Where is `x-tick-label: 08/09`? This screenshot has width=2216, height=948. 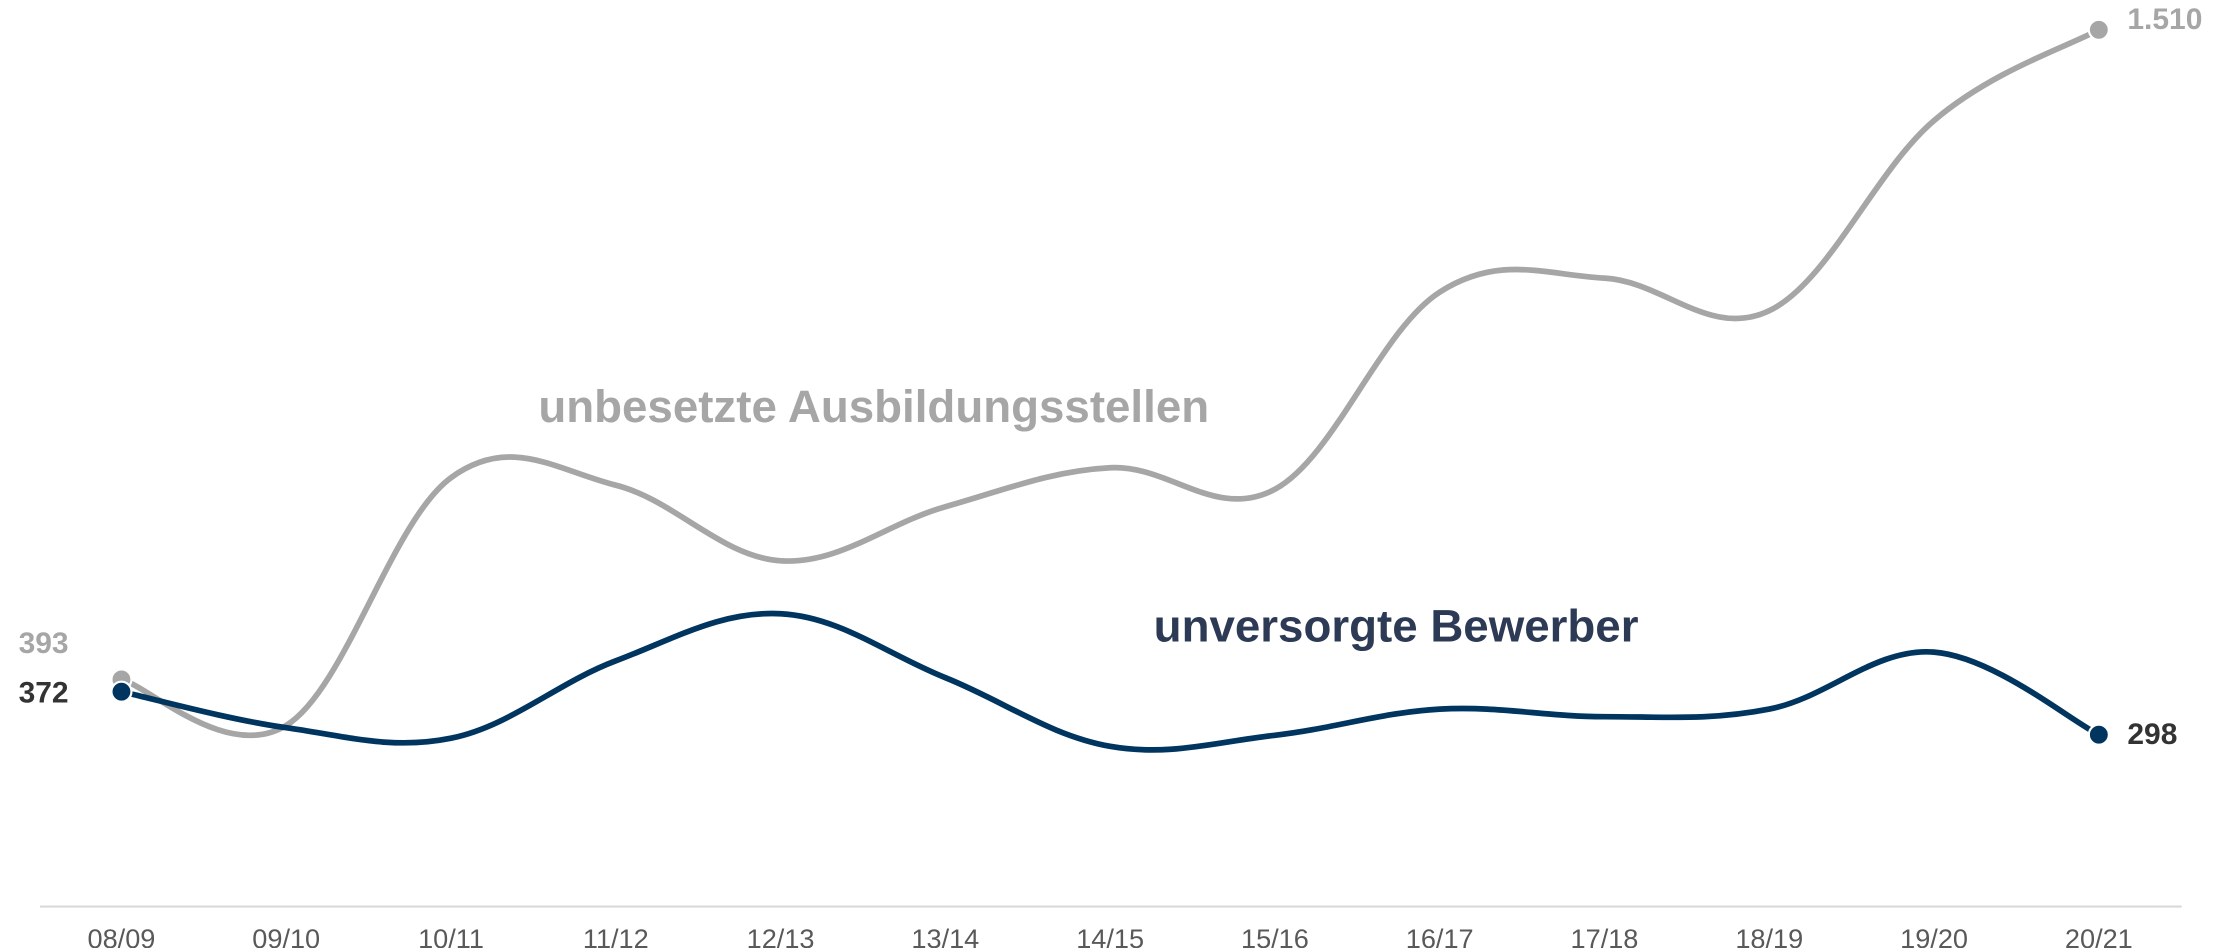 x-tick-label: 08/09 is located at coordinates (122, 935).